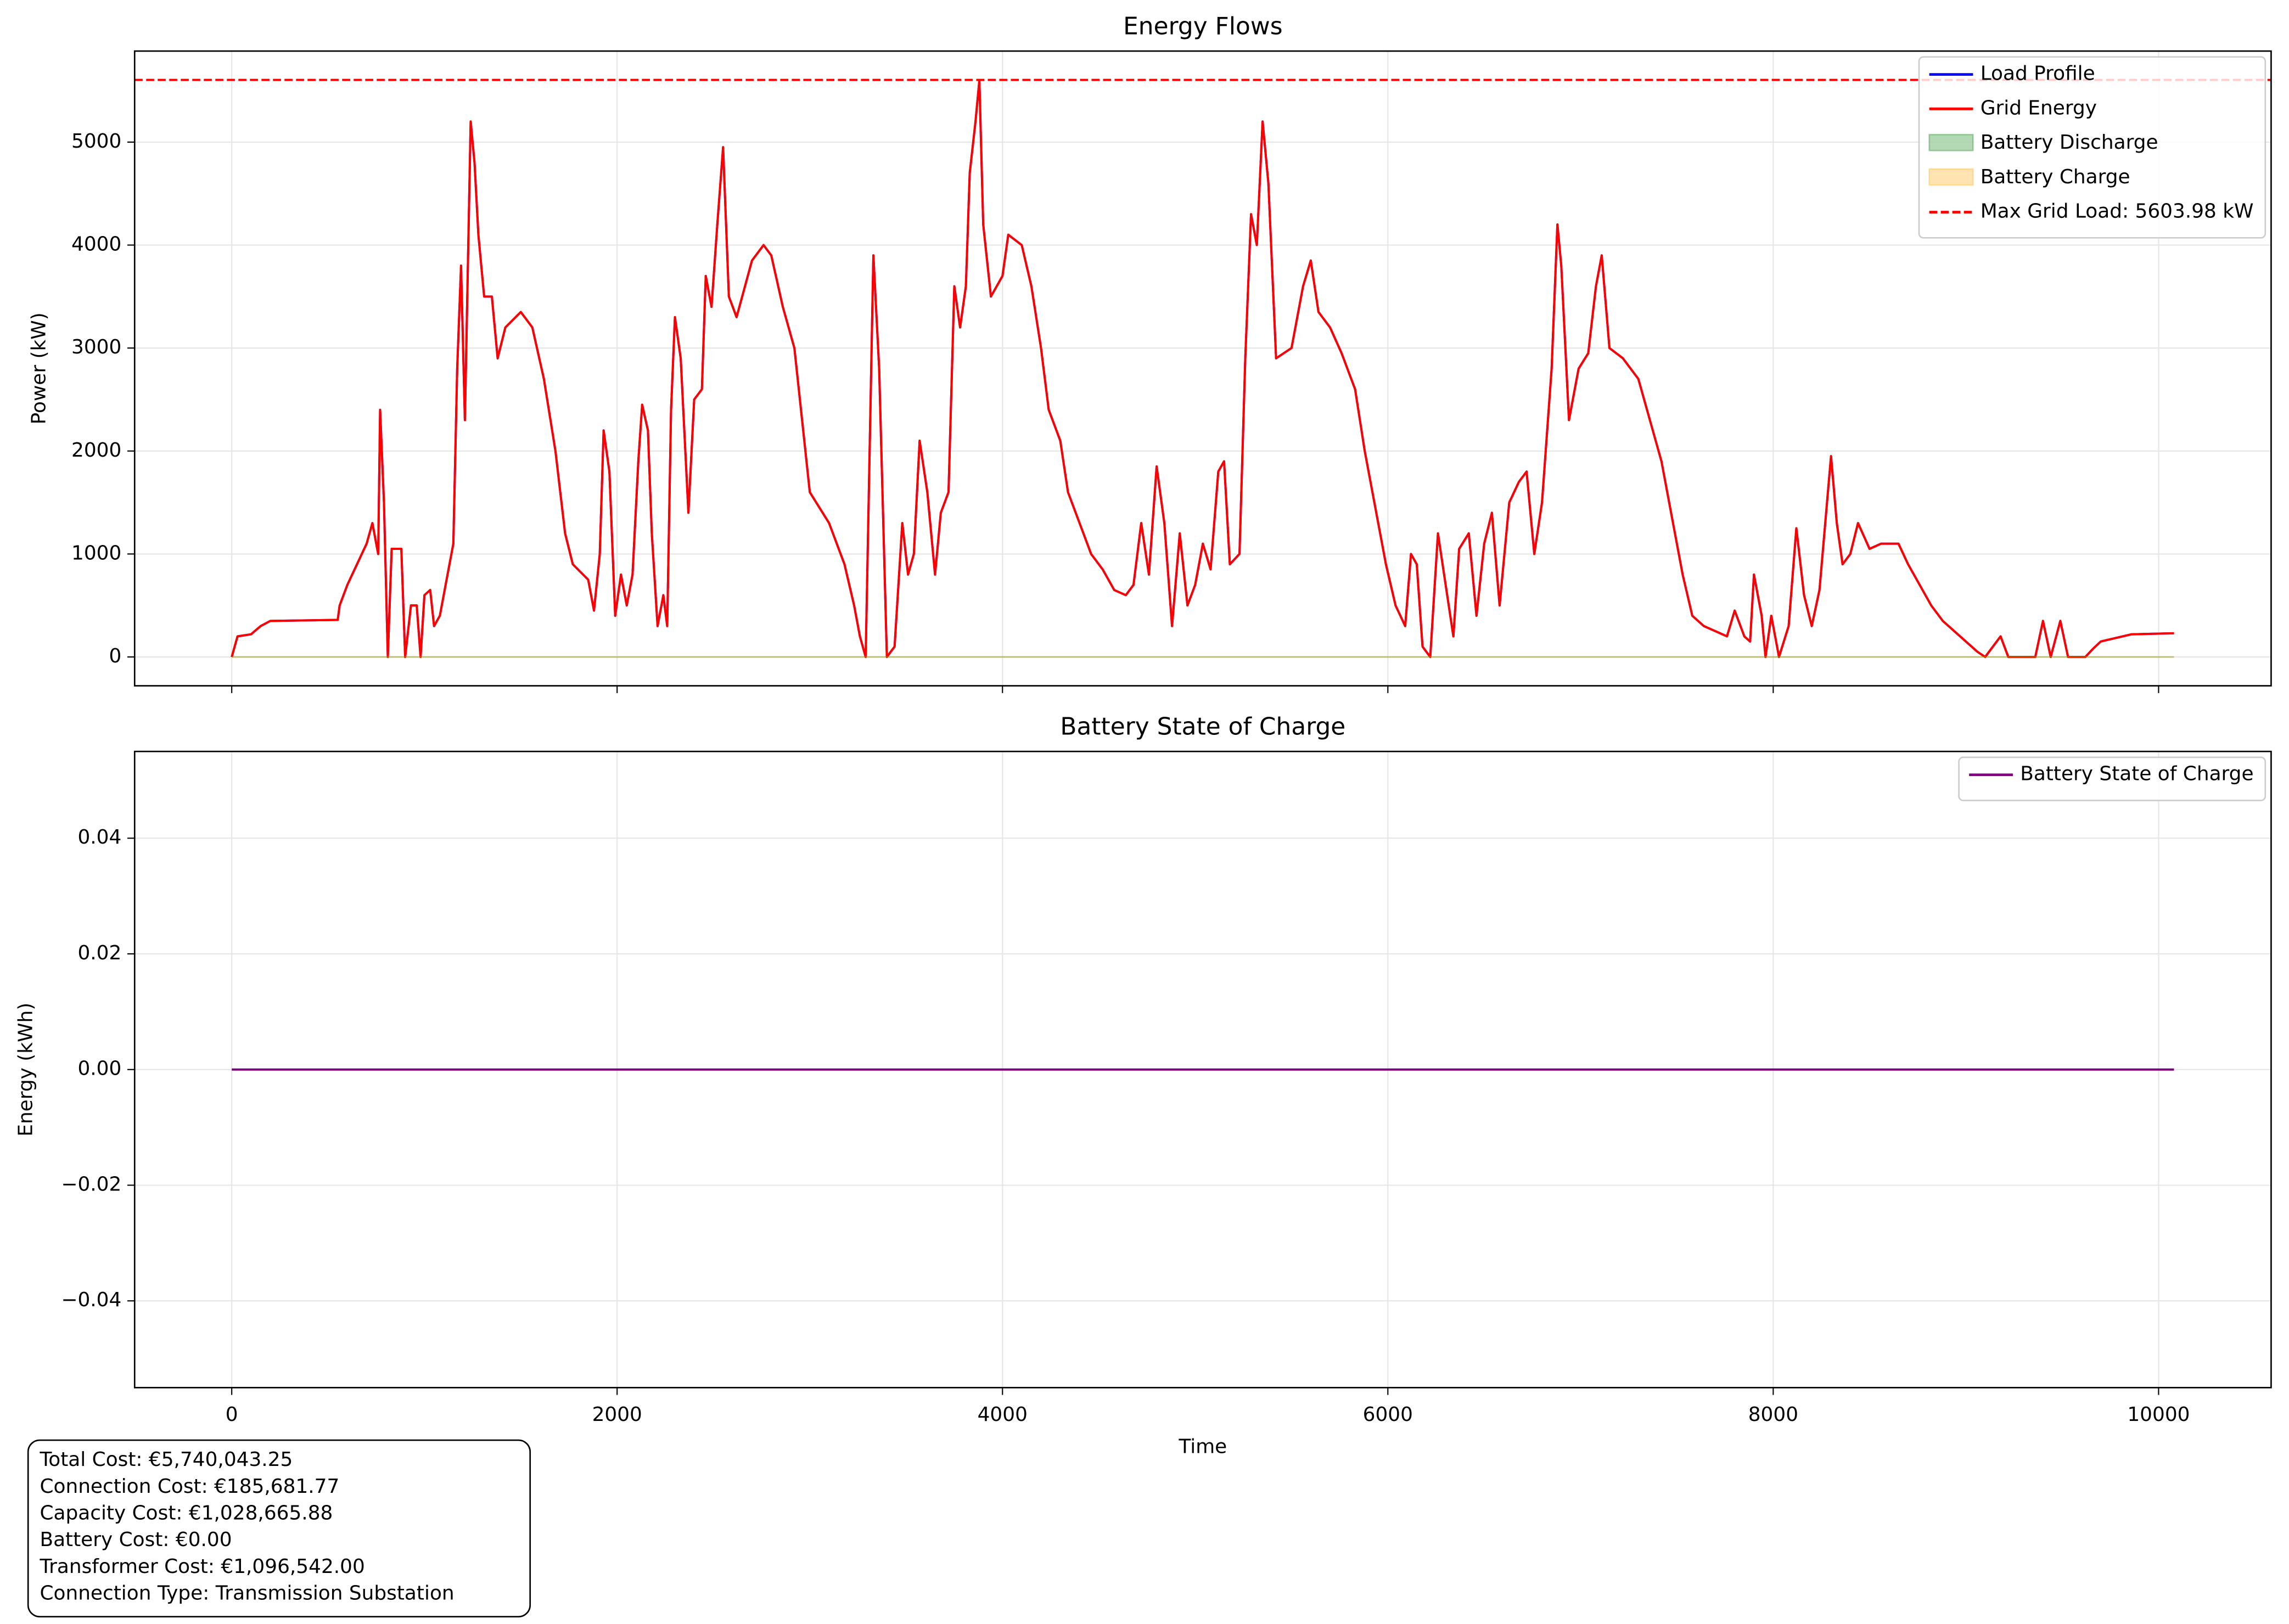  What do you see at coordinates (1773, 1414) in the screenshot?
I see `x-tick-label: 8000` at bounding box center [1773, 1414].